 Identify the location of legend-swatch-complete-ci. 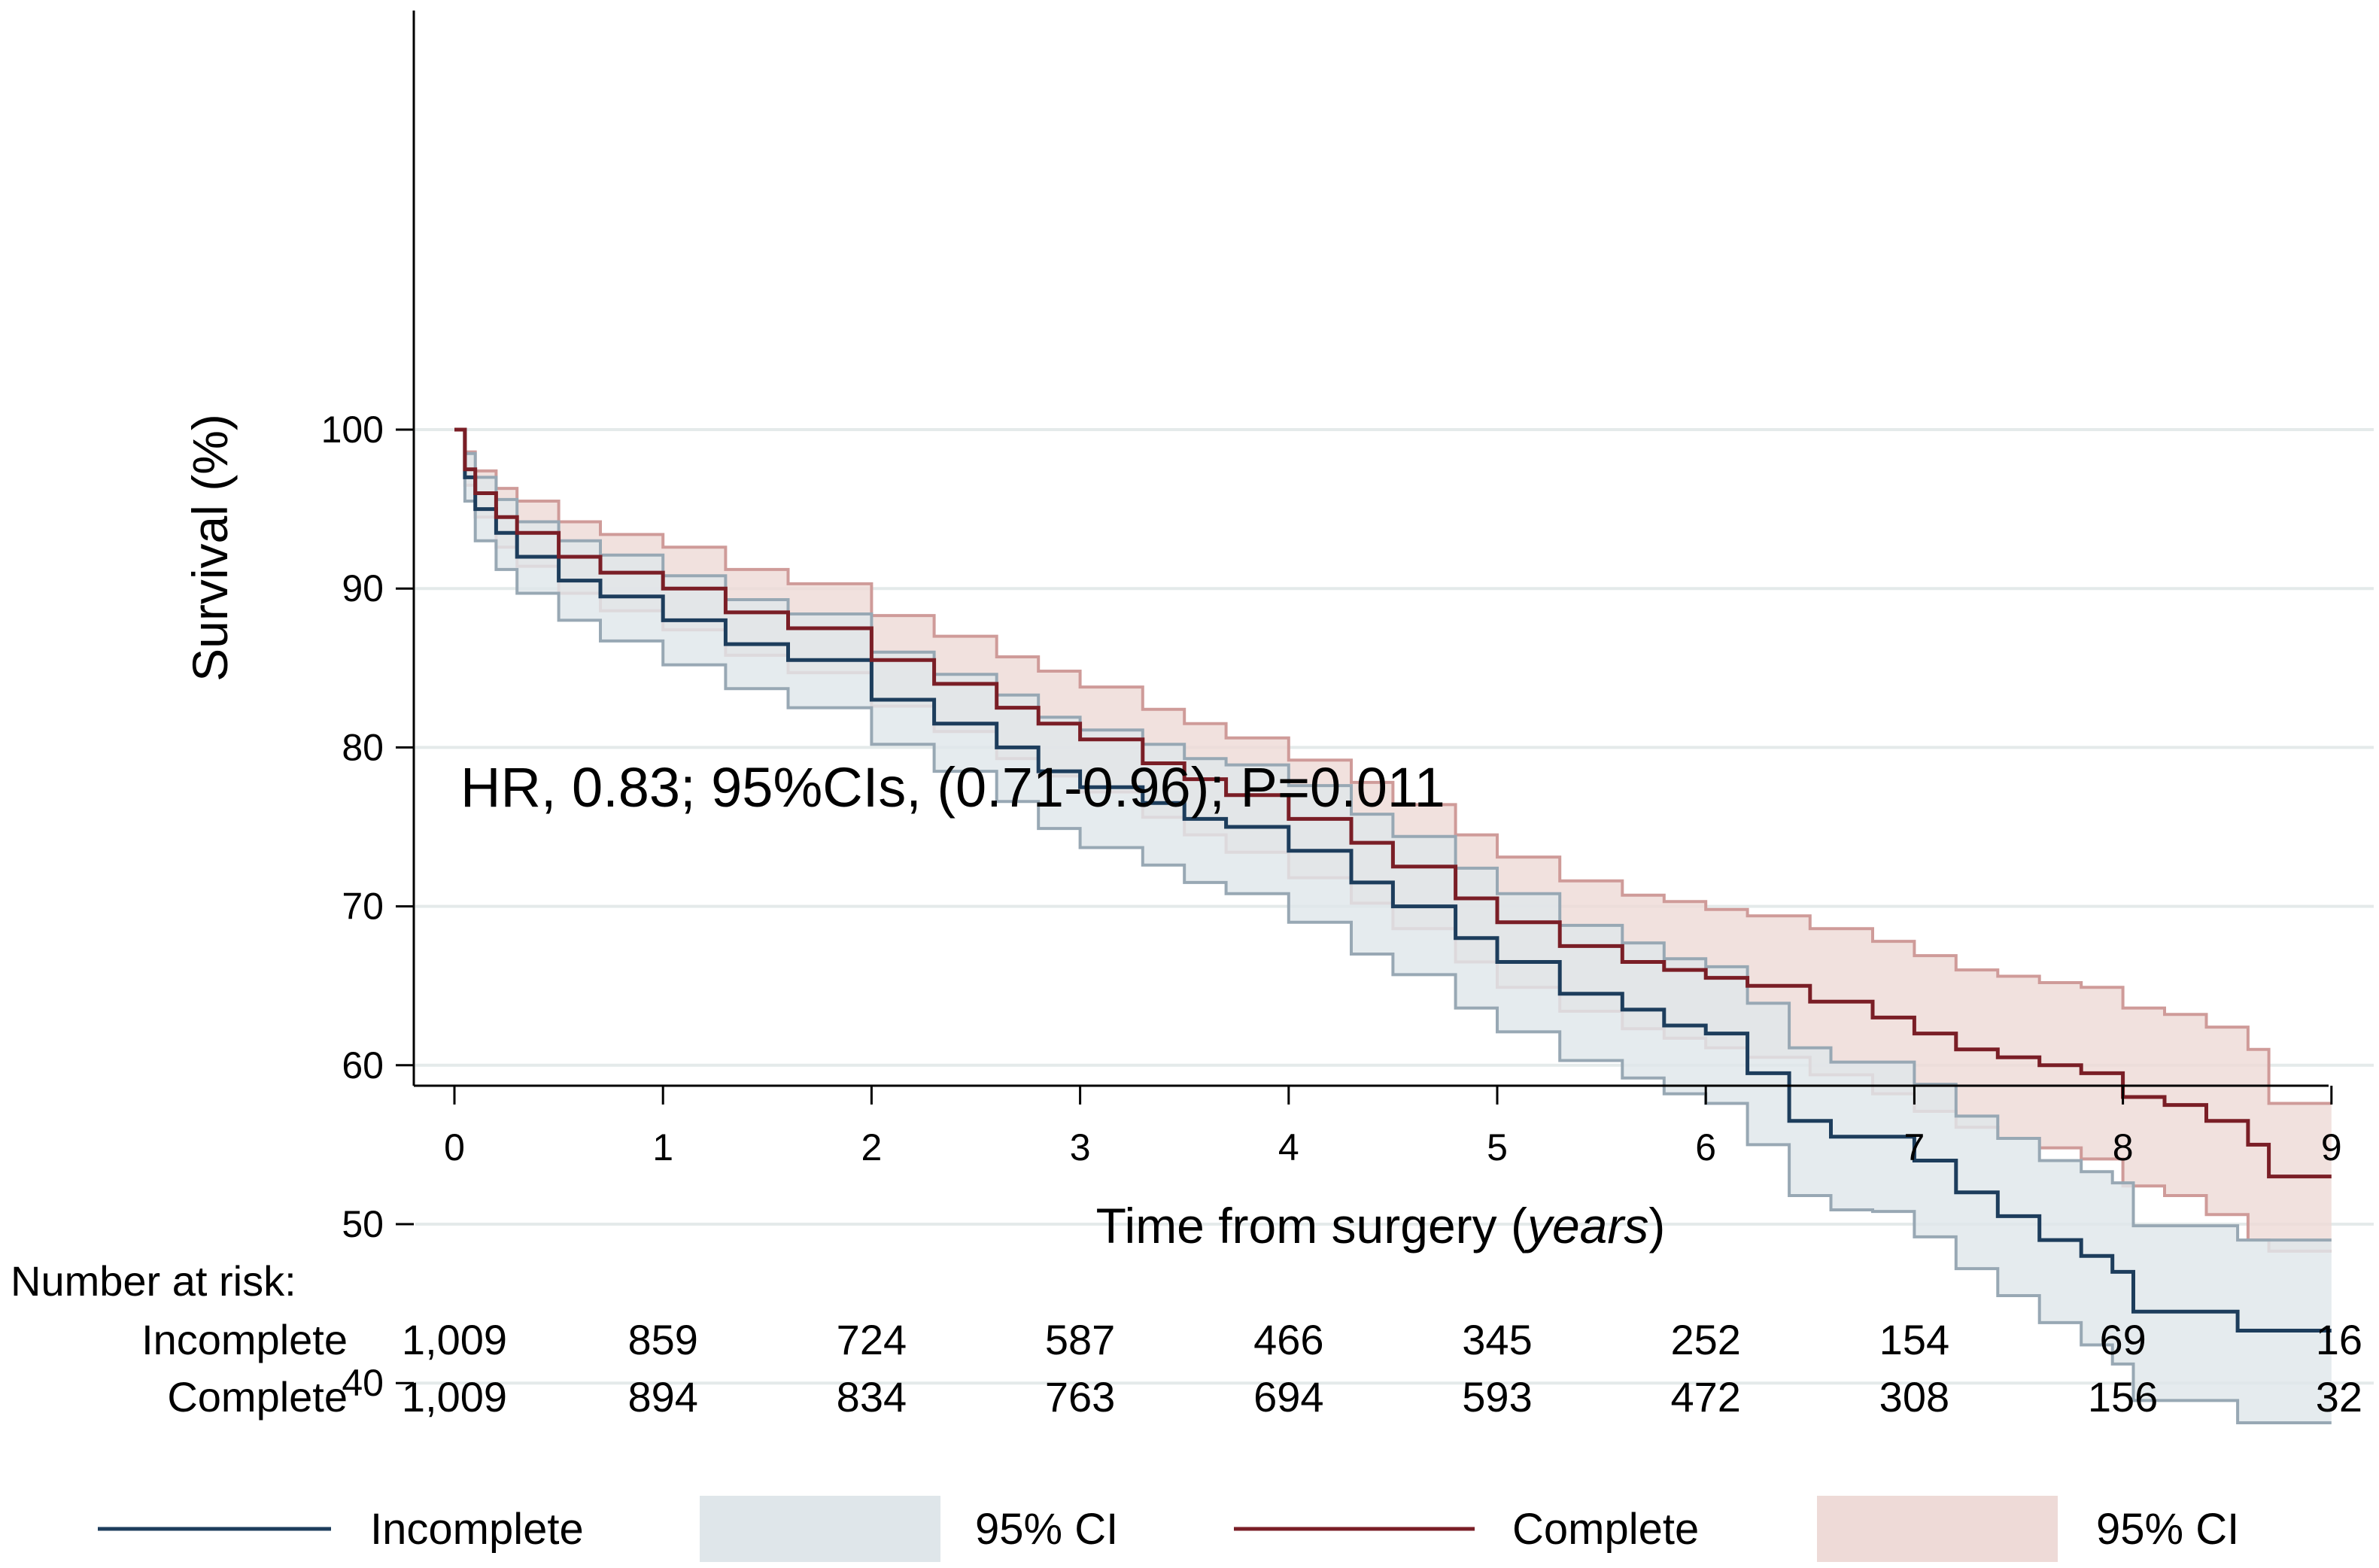
(1937, 1529).